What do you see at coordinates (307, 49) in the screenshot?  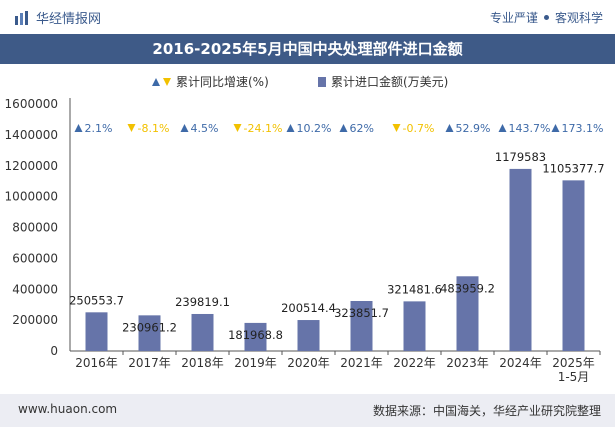 I see `chart-title: 2016-2025年5月中国中央处理部件进口金额` at bounding box center [307, 49].